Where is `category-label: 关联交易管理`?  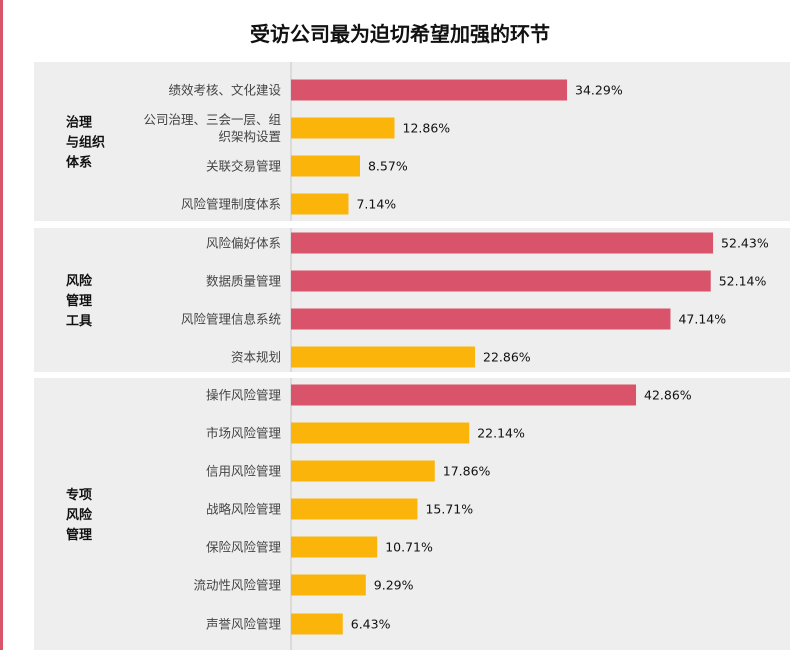
category-label: 关联交易管理 is located at coordinates (244, 166).